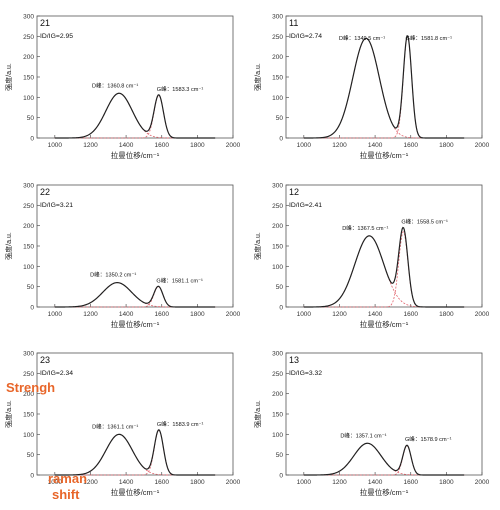  I want to click on intensity-ratio: ID/IG=2.41, so click(305, 205).